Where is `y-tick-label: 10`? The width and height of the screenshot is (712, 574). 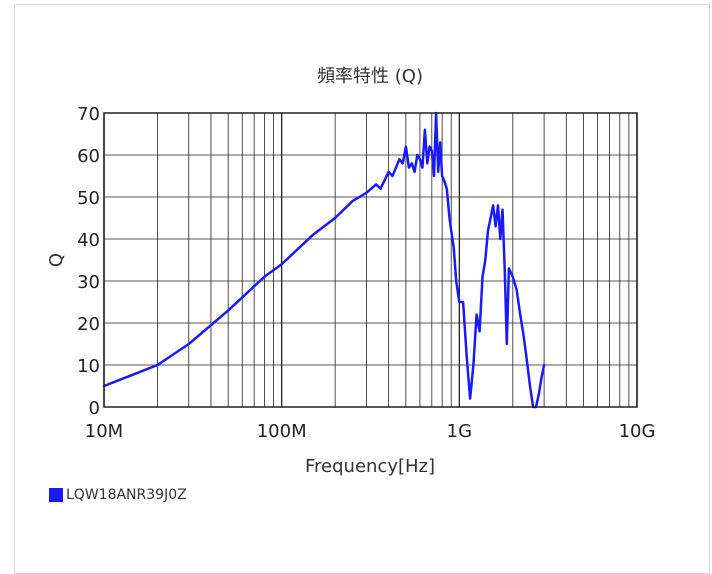 y-tick-label: 10 is located at coordinates (88, 366).